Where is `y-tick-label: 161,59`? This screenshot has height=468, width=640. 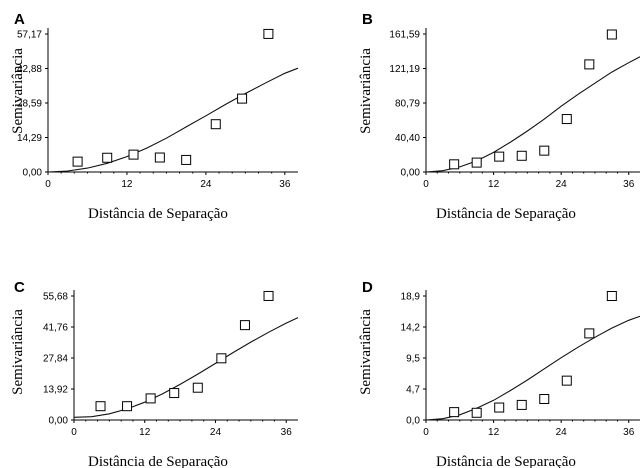
y-tick-label: 161,59 is located at coordinates (404, 35).